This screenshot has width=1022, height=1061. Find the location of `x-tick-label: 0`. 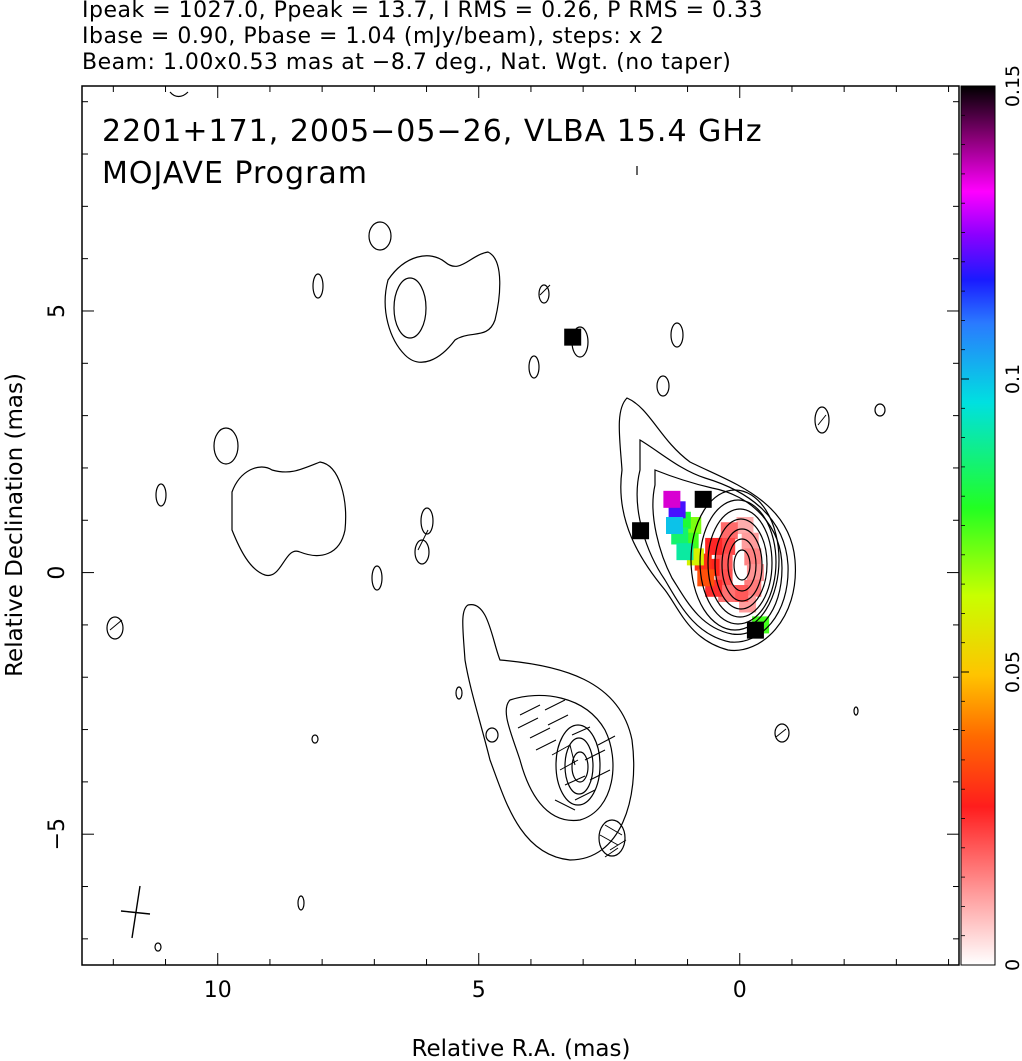

x-tick-label: 0 is located at coordinates (740, 990).